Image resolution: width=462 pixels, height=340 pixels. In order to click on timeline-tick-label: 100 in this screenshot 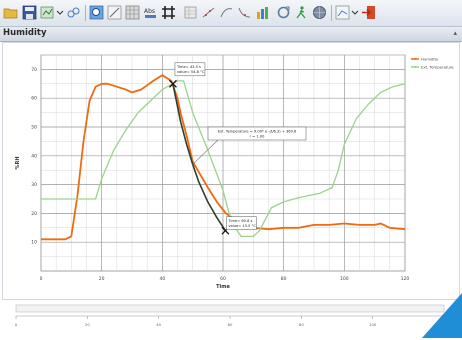, I will do `click(373, 324)`.